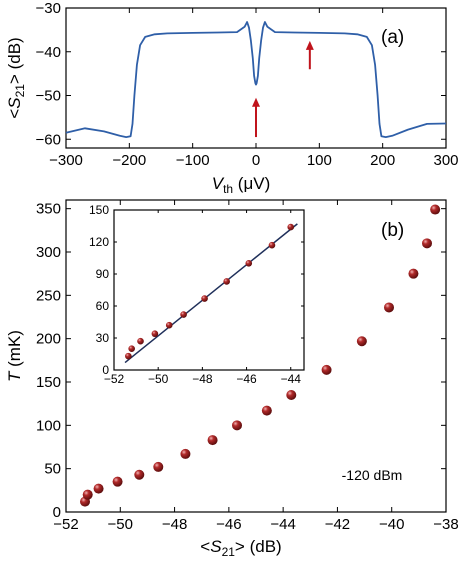 The image size is (463, 562). What do you see at coordinates (372, 475) in the screenshot?
I see `power-annotation: -120 dBm` at bounding box center [372, 475].